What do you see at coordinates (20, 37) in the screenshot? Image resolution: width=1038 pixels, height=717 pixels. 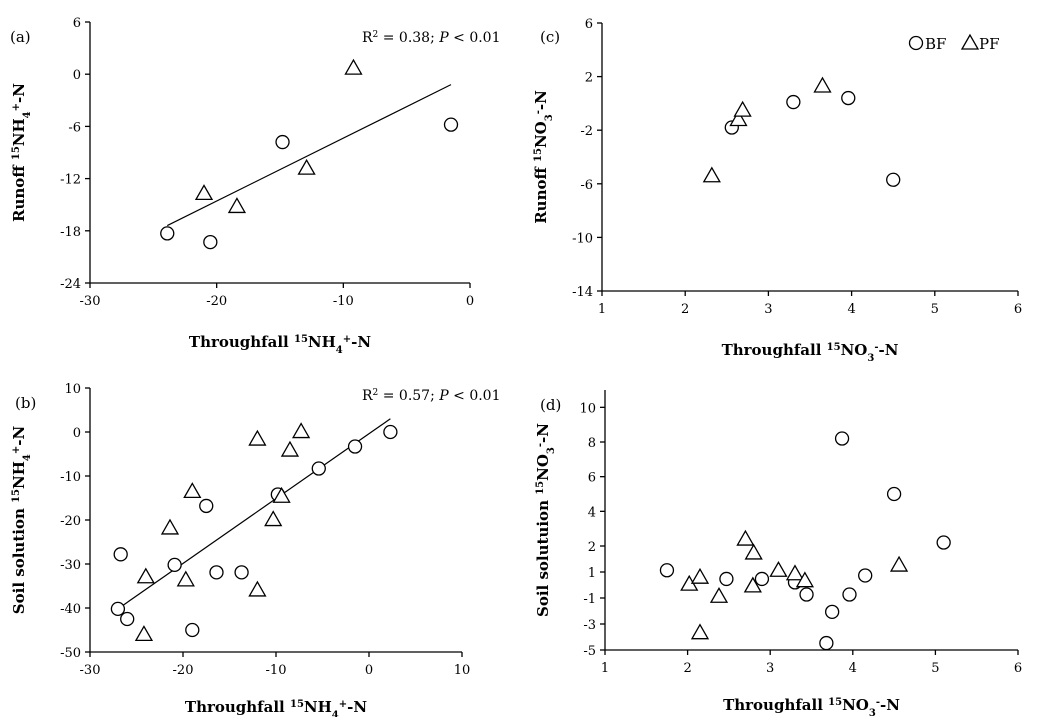 I see `panel-label: (a)` at bounding box center [20, 37].